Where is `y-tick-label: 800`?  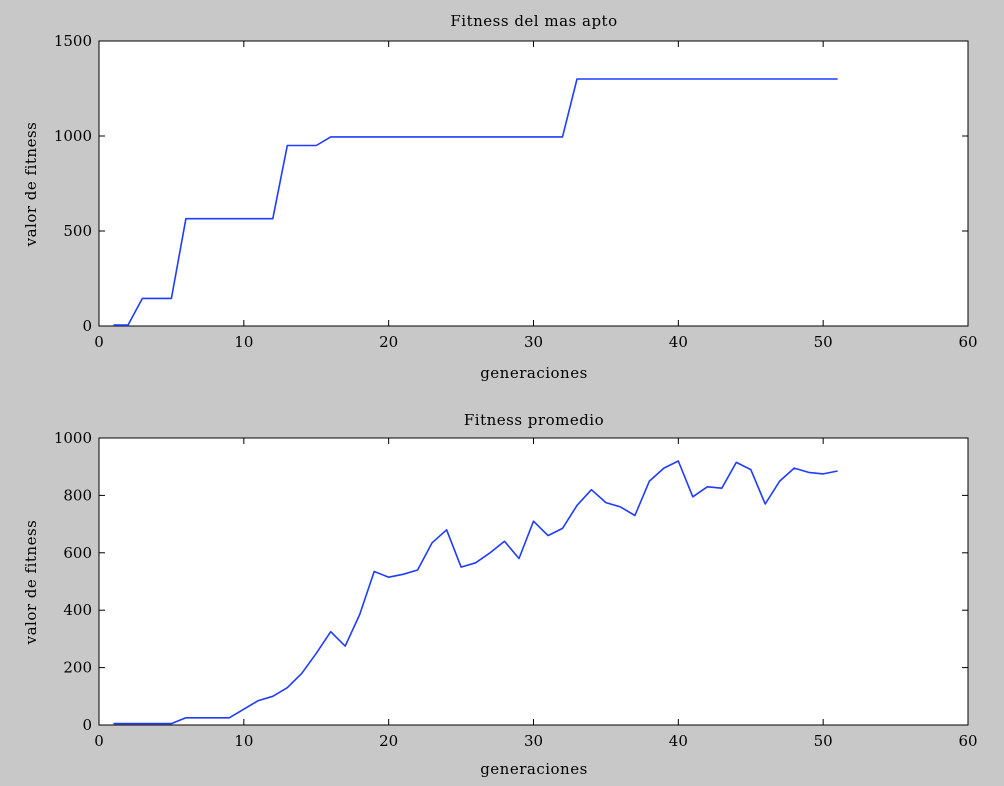 y-tick-label: 800 is located at coordinates (77, 495).